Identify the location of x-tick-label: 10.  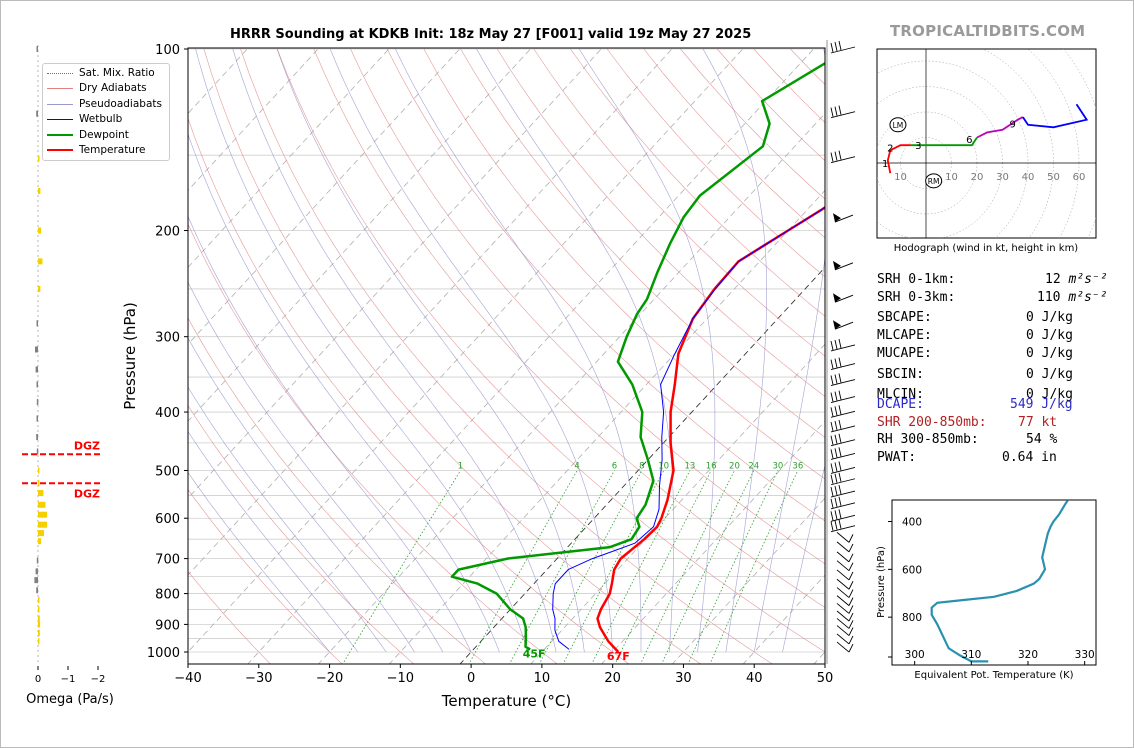
(542, 678).